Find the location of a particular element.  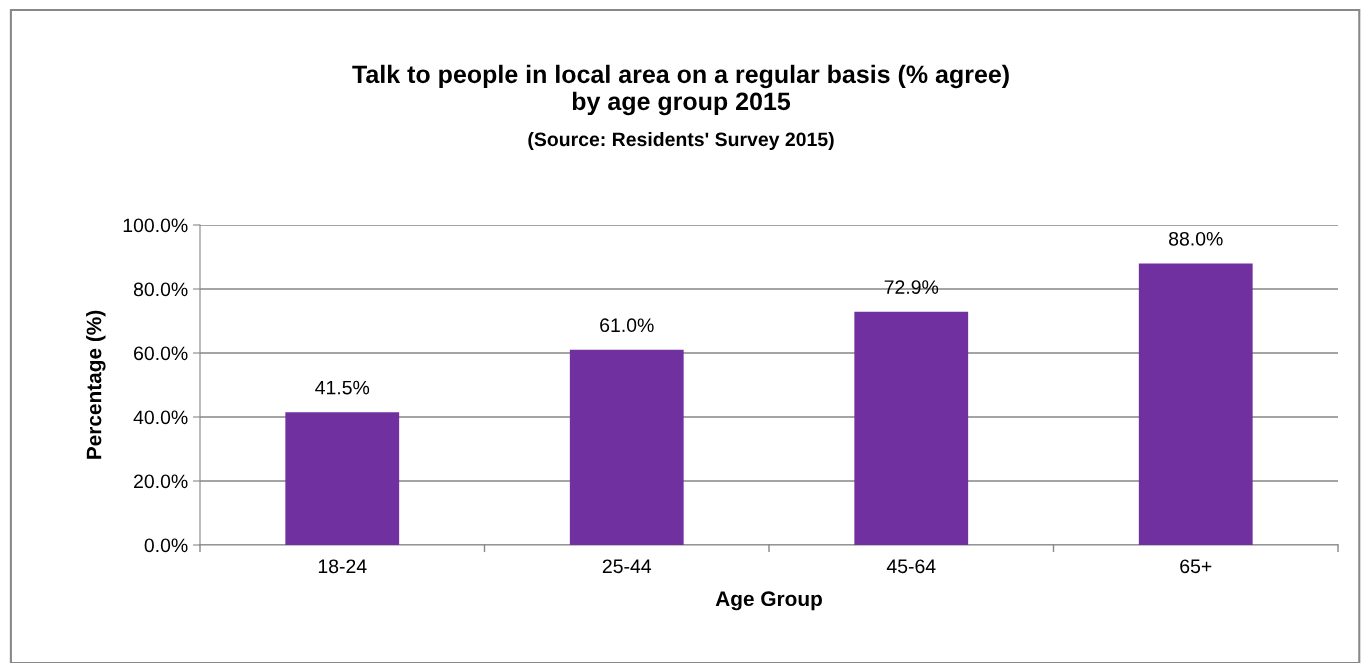

y-axis-title: Percentage (%) is located at coordinates (96, 384).